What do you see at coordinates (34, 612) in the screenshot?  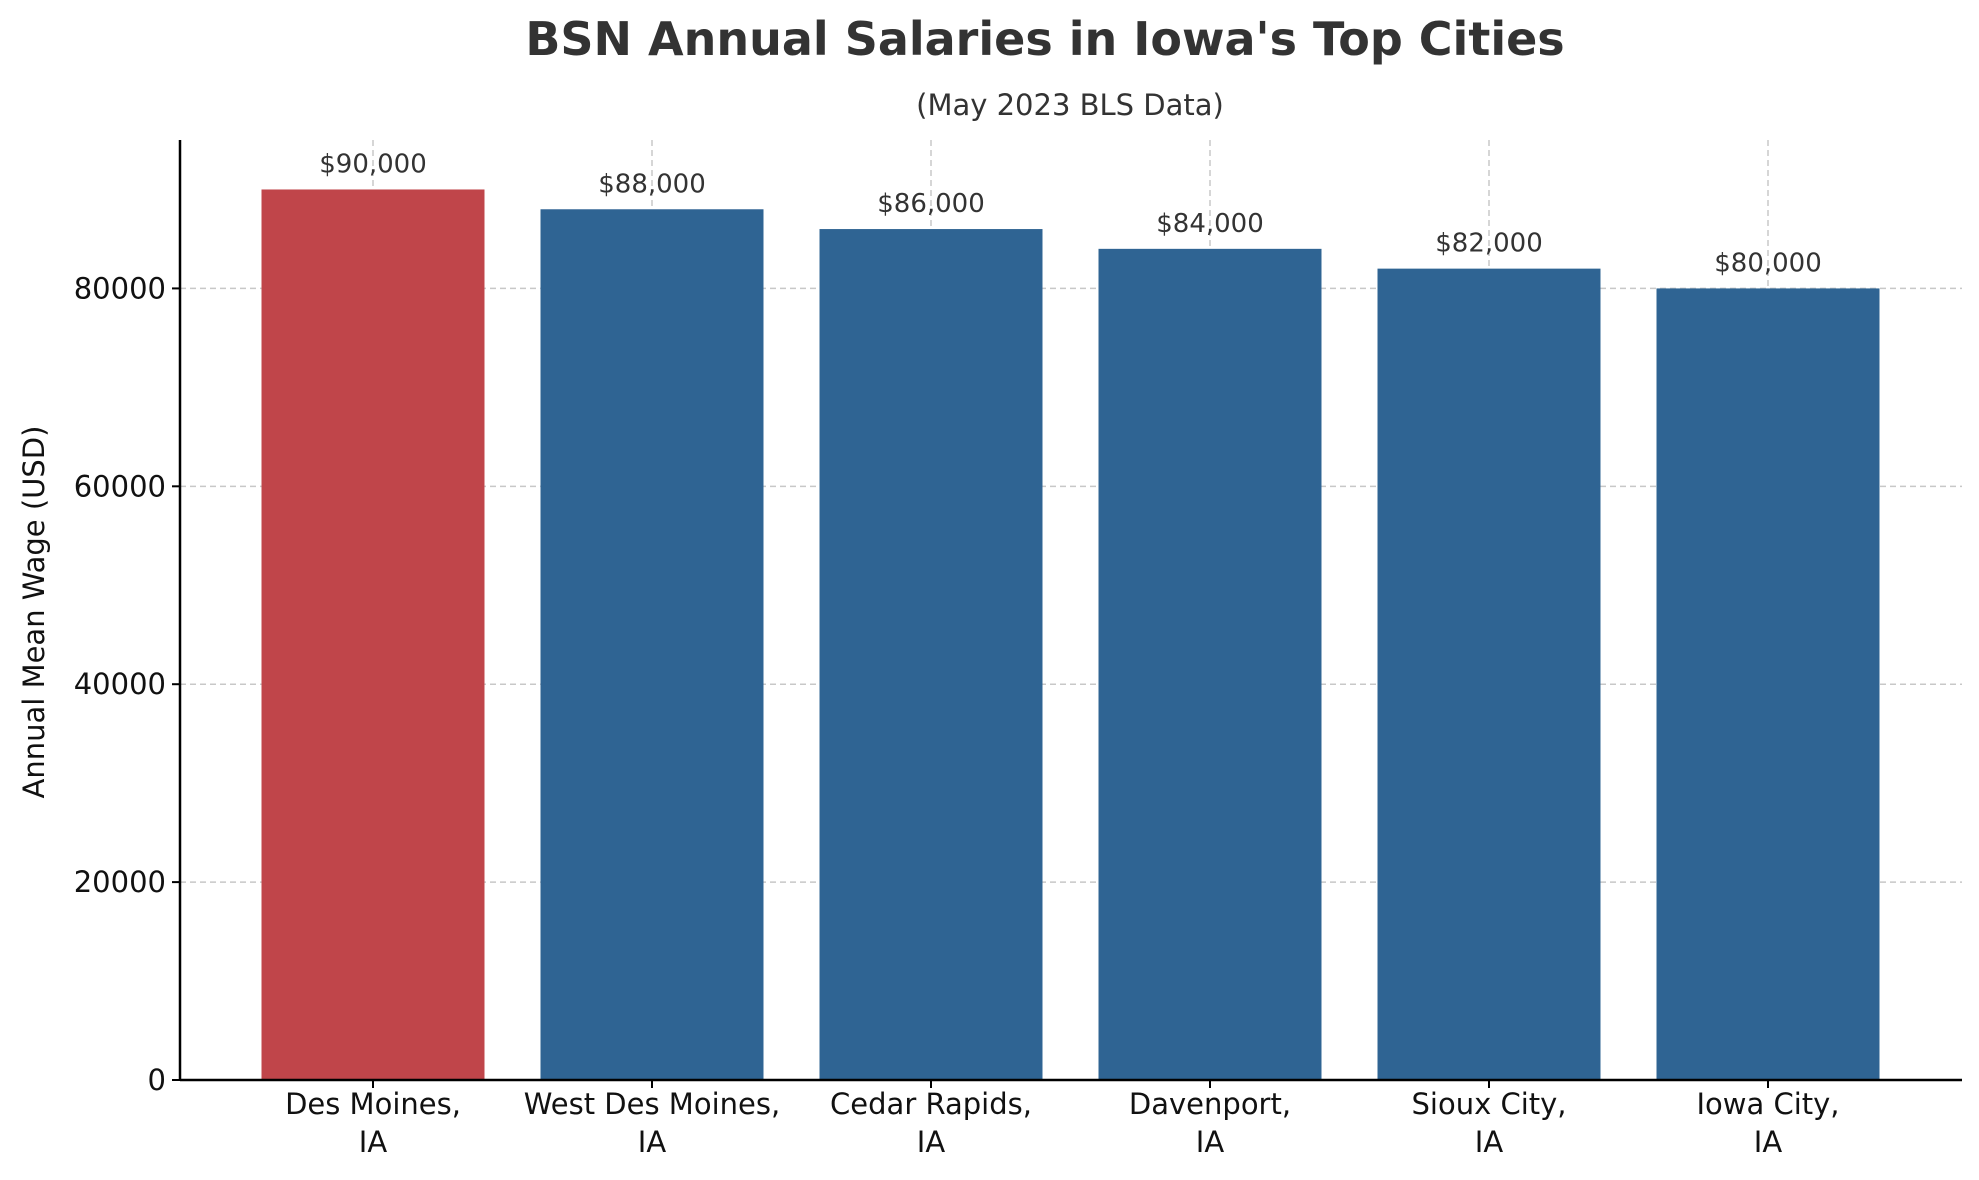 I see `y-axis-label: Annual Mean Wage (USD)` at bounding box center [34, 612].